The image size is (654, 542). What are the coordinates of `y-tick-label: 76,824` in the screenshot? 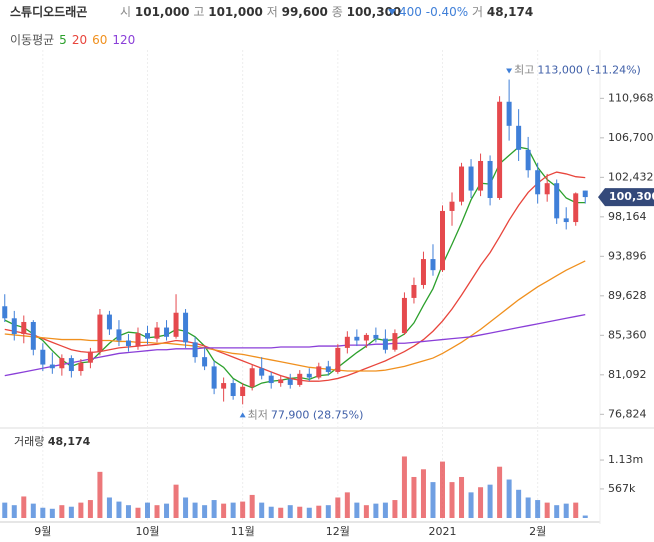 It's located at (627, 413).